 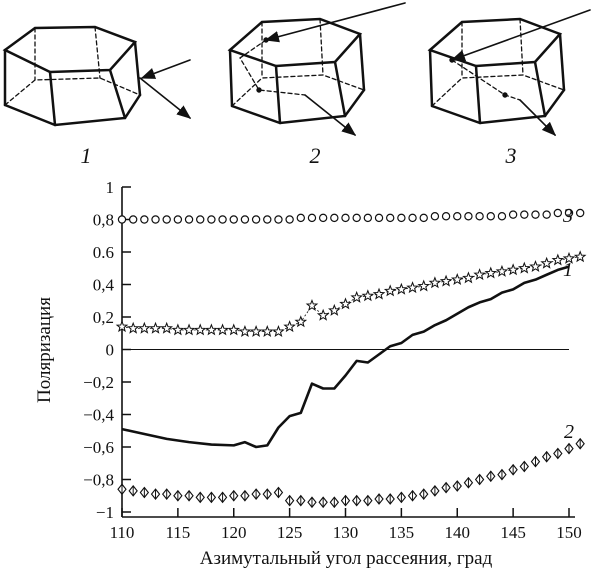 I want to click on curve-label-3: 3, so click(x=567, y=216).